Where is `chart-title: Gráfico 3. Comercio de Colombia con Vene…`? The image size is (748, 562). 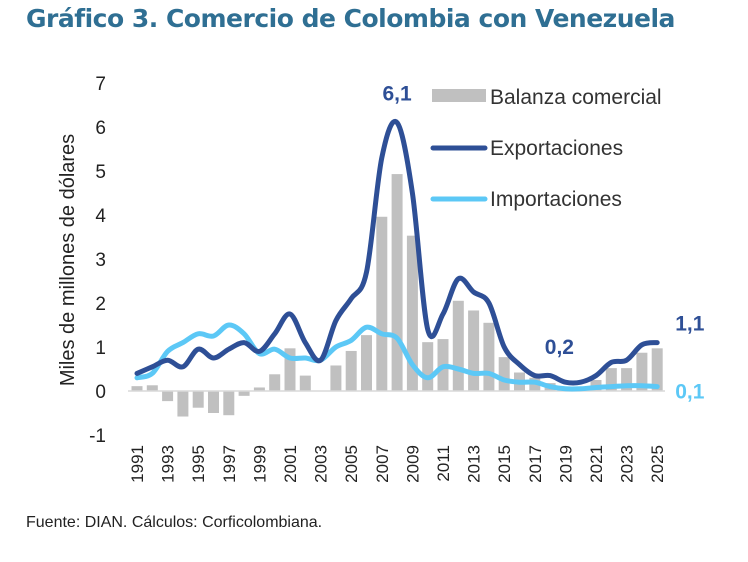 chart-title: Gráfico 3. Comercio de Colombia con Vene… is located at coordinates (350, 18).